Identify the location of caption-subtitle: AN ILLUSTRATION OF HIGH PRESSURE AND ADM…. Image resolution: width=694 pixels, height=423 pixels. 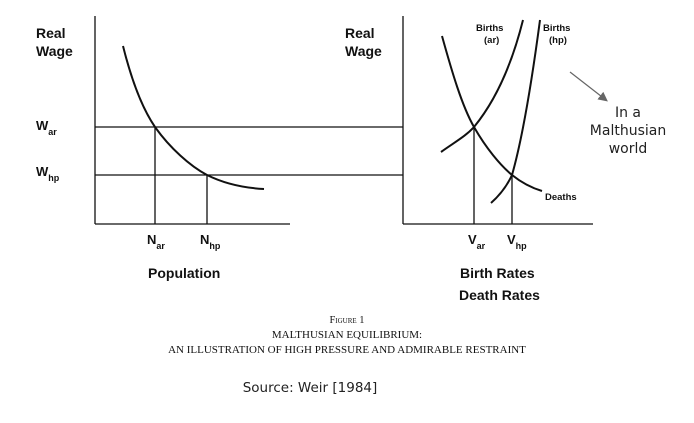
(347, 350).